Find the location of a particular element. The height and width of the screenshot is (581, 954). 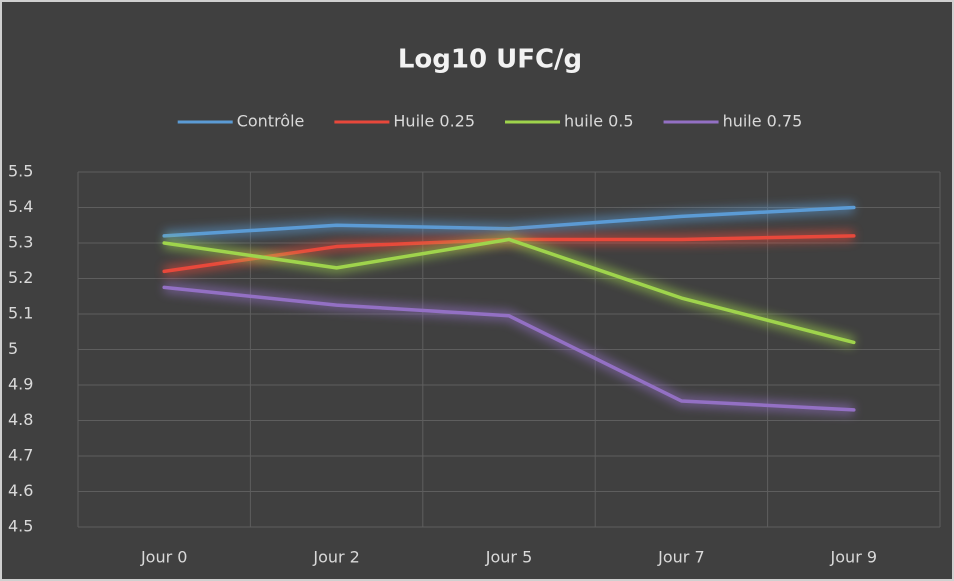

x-tick-label: Jour 5 is located at coordinates (509, 557).